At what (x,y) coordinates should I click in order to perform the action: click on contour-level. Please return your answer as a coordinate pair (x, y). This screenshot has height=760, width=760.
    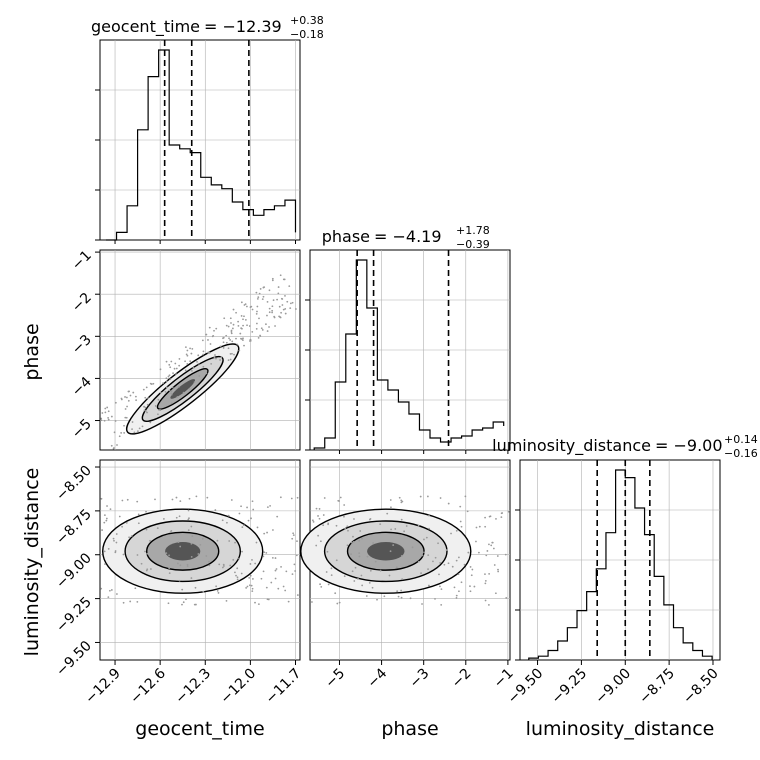
    Looking at the image, I should click on (386, 551).